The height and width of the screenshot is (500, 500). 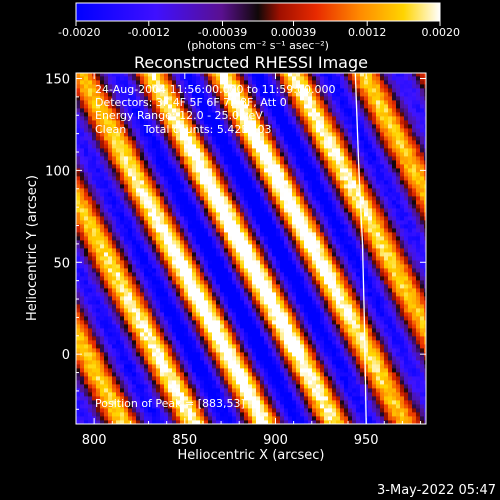 What do you see at coordinates (79, 32) in the screenshot?
I see `colorbar-tick-label: -0.0020` at bounding box center [79, 32].